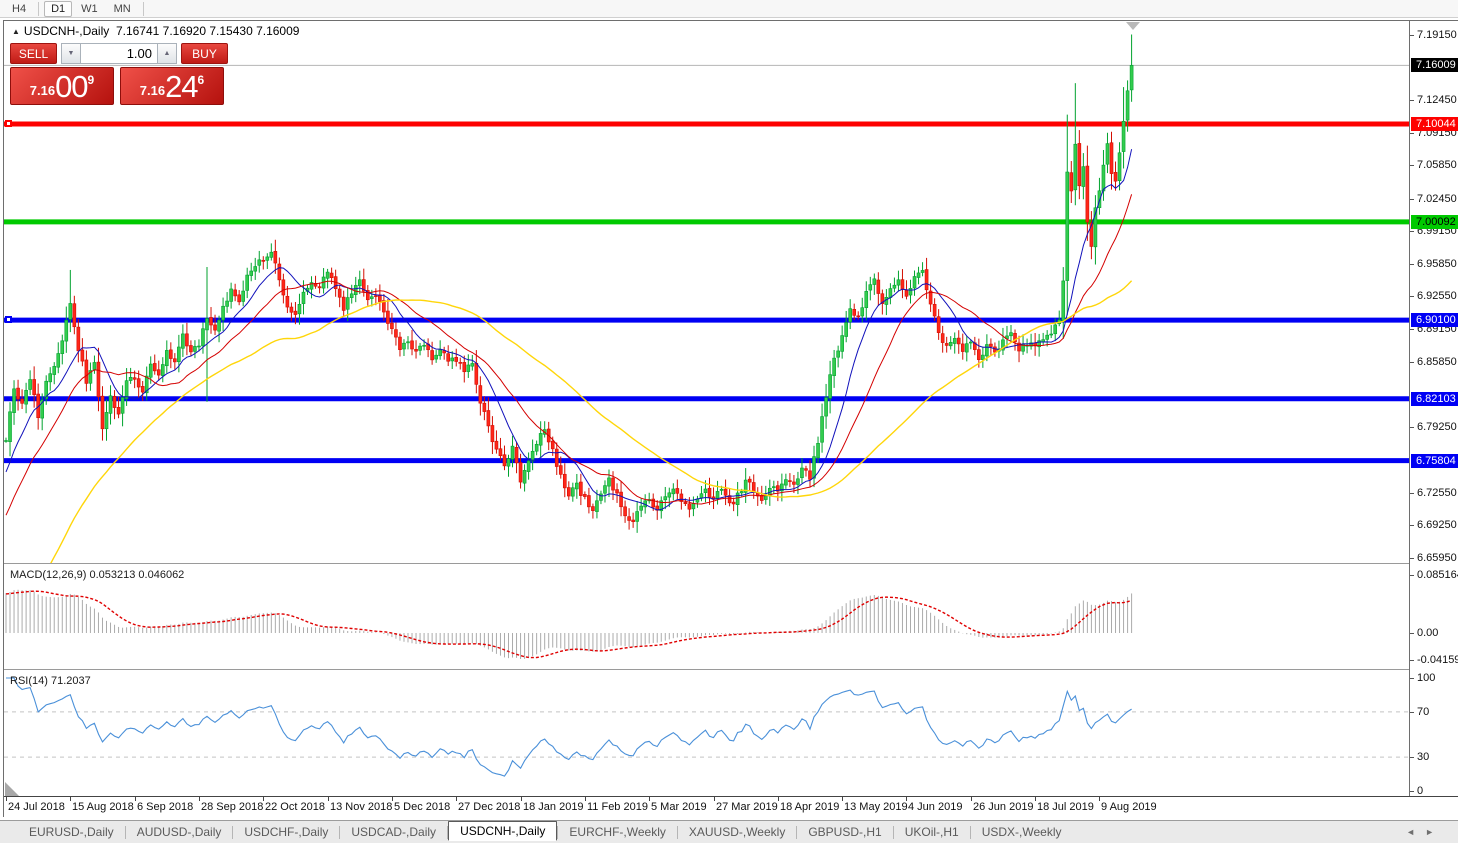  I want to click on volume-input, so click(119, 53).